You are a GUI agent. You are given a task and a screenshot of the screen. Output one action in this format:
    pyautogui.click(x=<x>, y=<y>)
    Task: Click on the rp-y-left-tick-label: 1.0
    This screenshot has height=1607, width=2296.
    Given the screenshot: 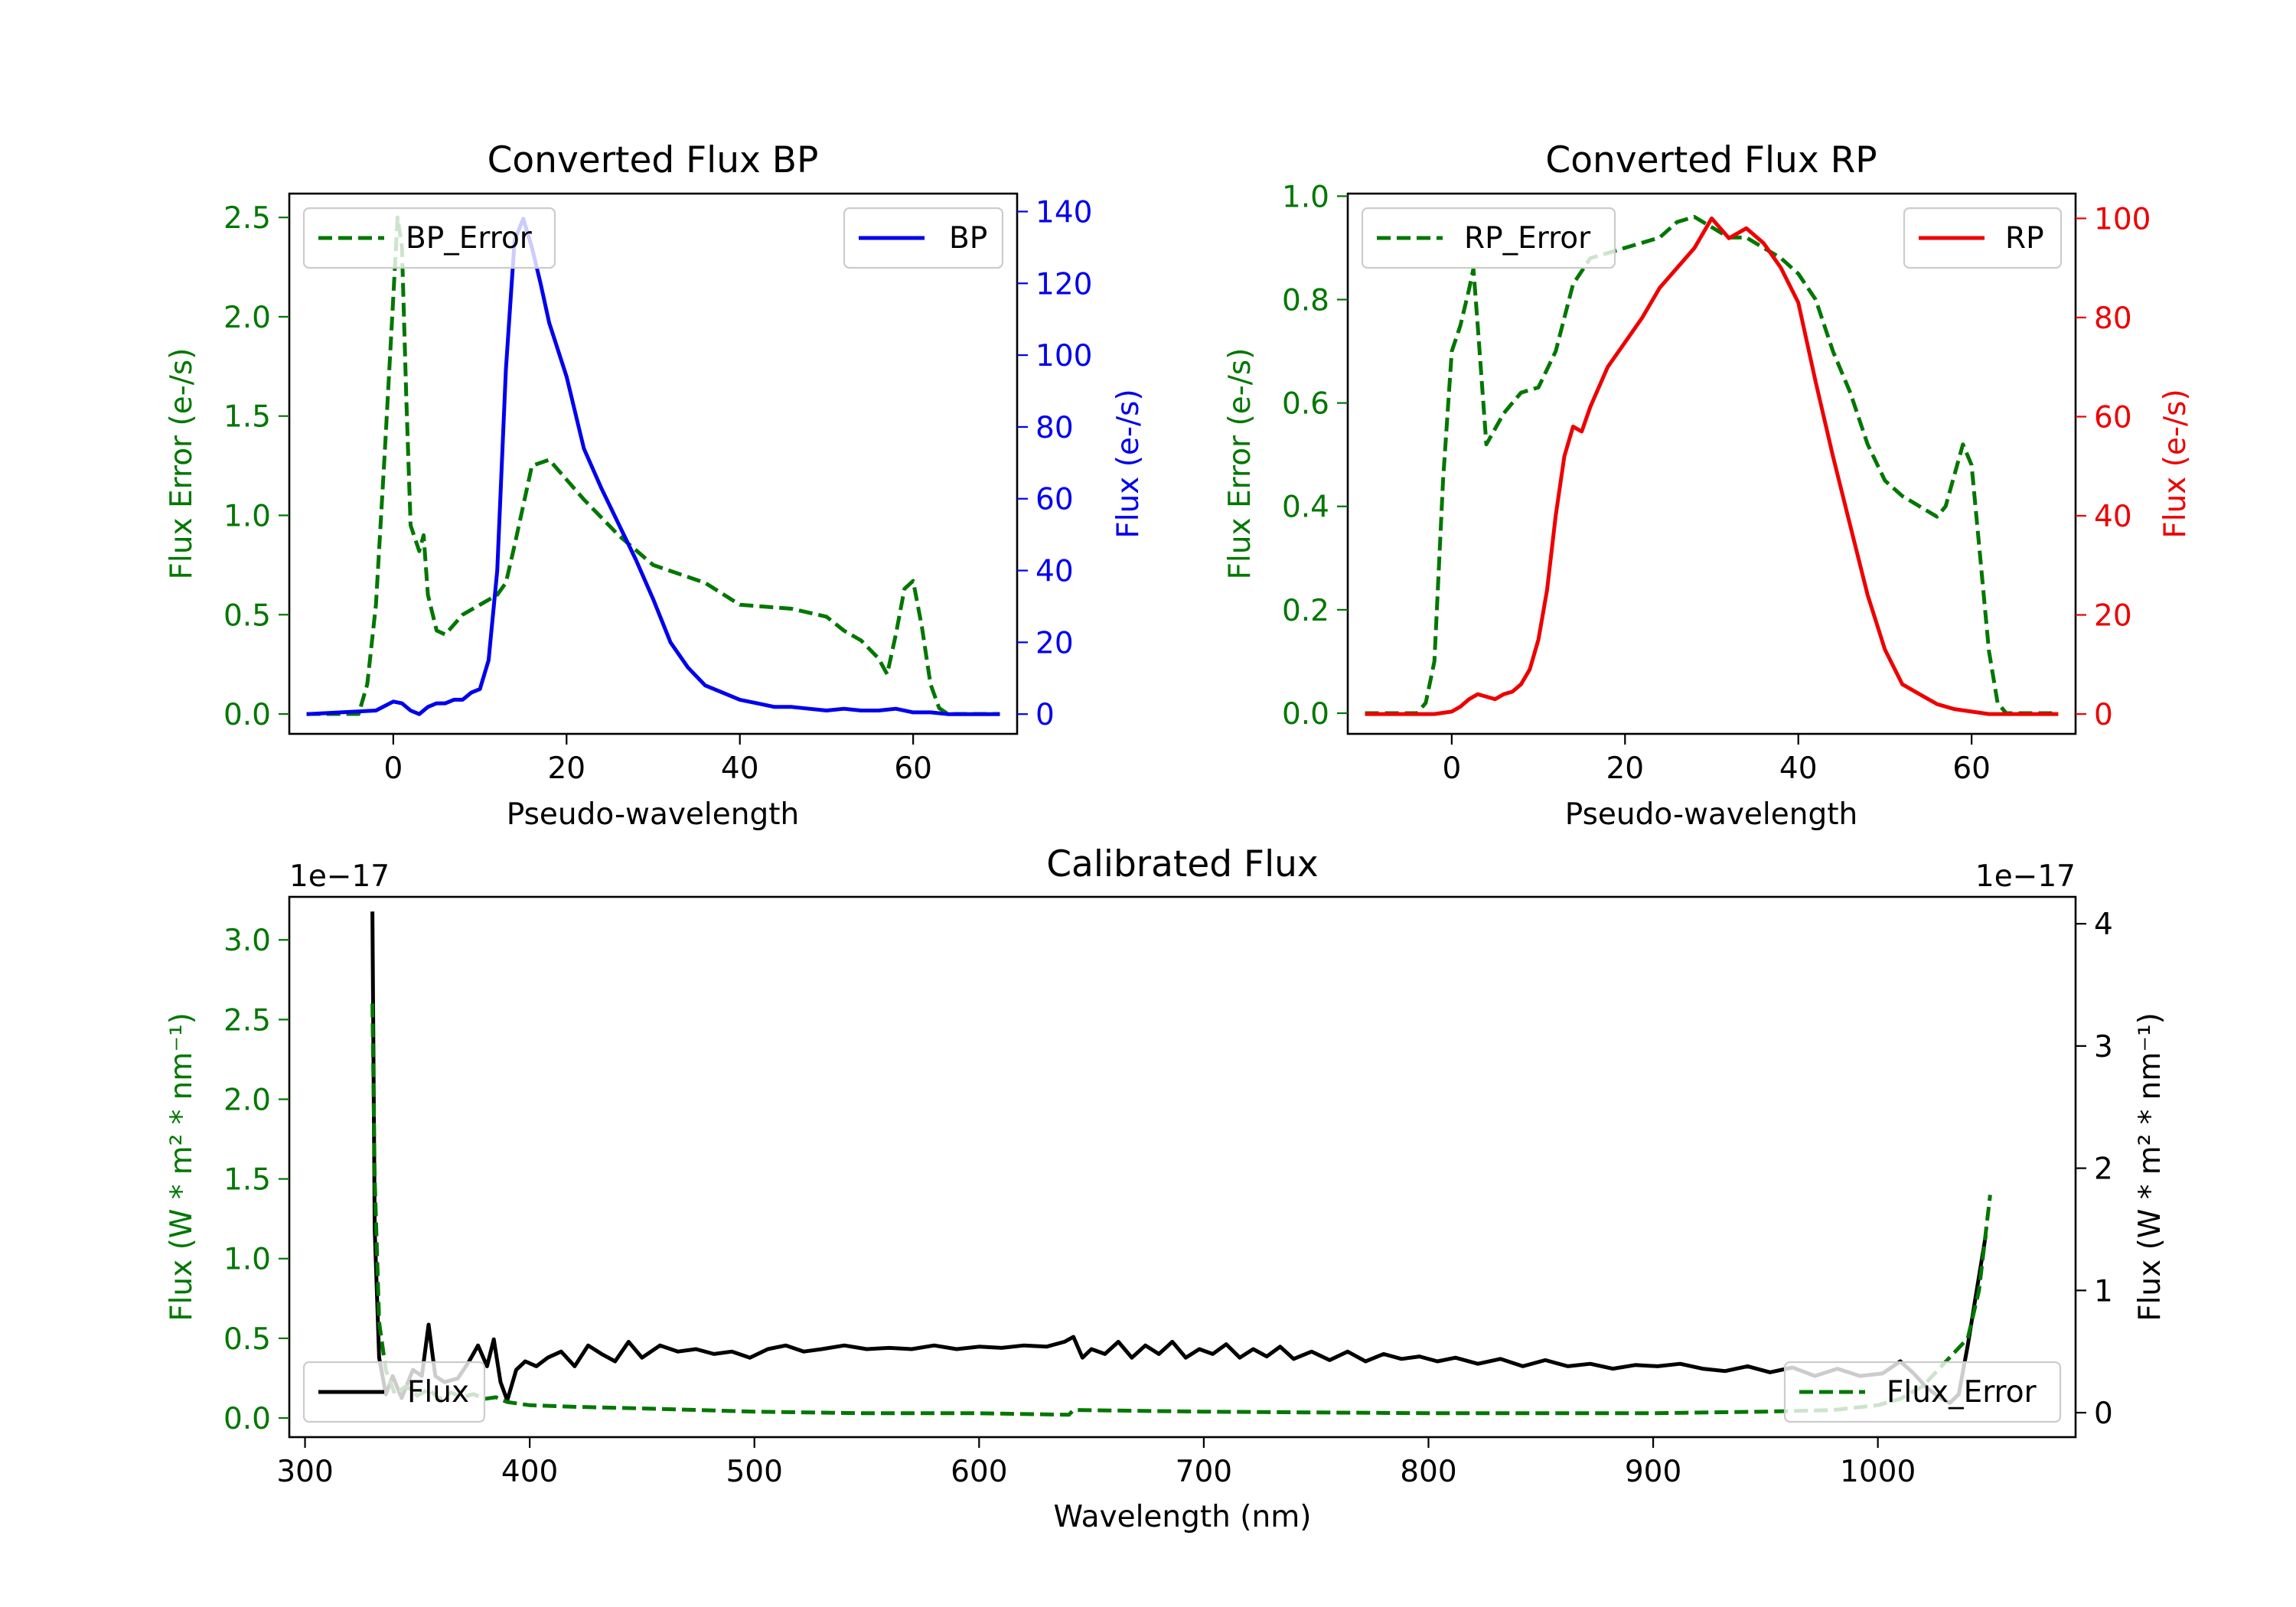 What is the action you would take?
    pyautogui.click(x=1305, y=197)
    